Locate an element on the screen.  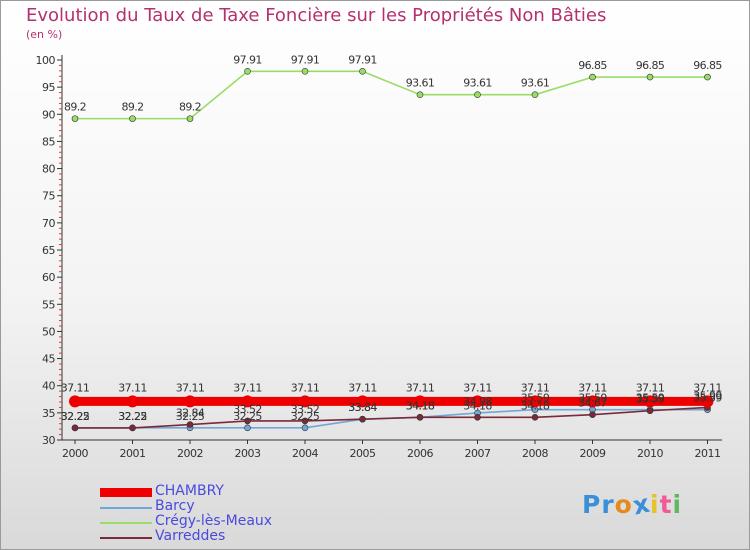
y-tick-label: 90 is located at coordinates (48, 114).